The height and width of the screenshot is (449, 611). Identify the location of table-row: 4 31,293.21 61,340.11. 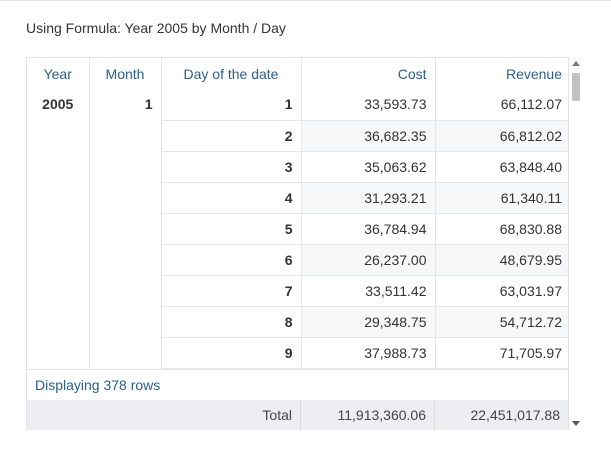
(297, 198).